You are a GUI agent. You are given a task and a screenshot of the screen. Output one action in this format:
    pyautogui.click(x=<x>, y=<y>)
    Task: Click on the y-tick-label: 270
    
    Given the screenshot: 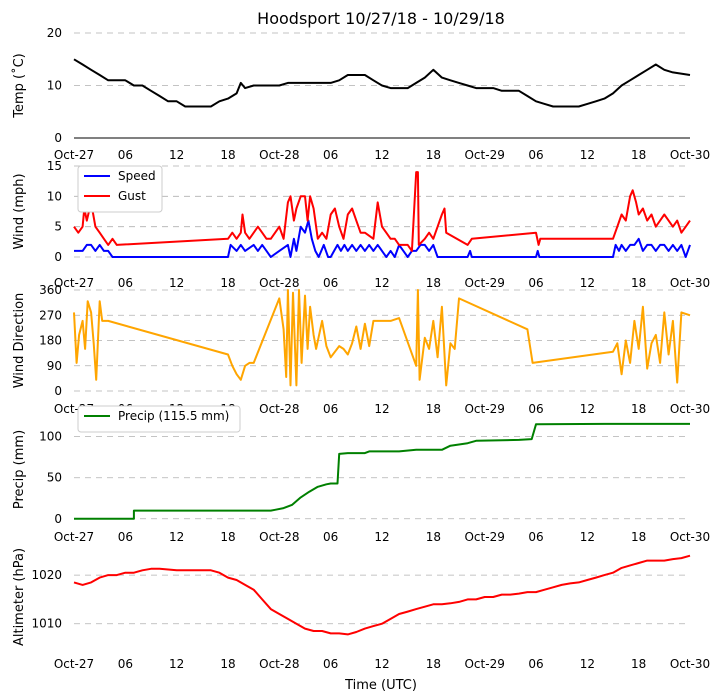 What is the action you would take?
    pyautogui.click(x=50, y=315)
    